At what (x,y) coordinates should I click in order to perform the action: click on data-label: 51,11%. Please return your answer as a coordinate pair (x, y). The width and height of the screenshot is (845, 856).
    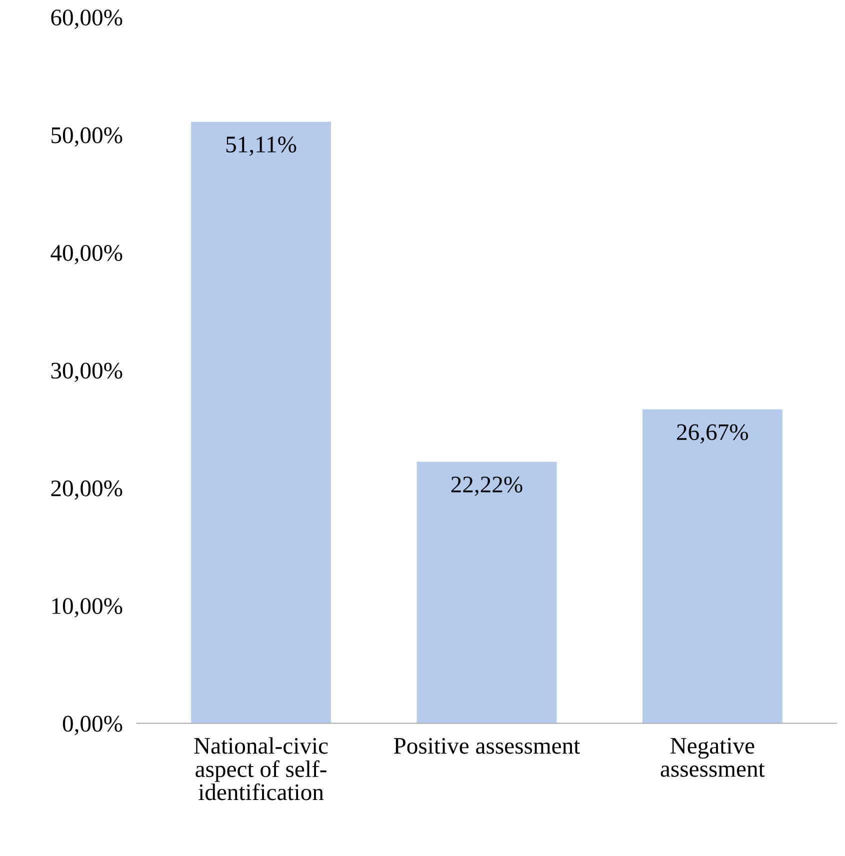
    Looking at the image, I should click on (261, 146).